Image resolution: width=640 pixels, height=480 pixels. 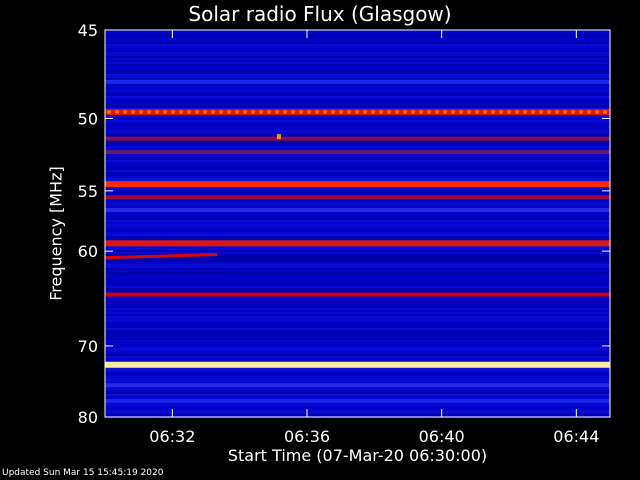 I want to click on x-tick-label: 06:36, so click(x=307, y=436).